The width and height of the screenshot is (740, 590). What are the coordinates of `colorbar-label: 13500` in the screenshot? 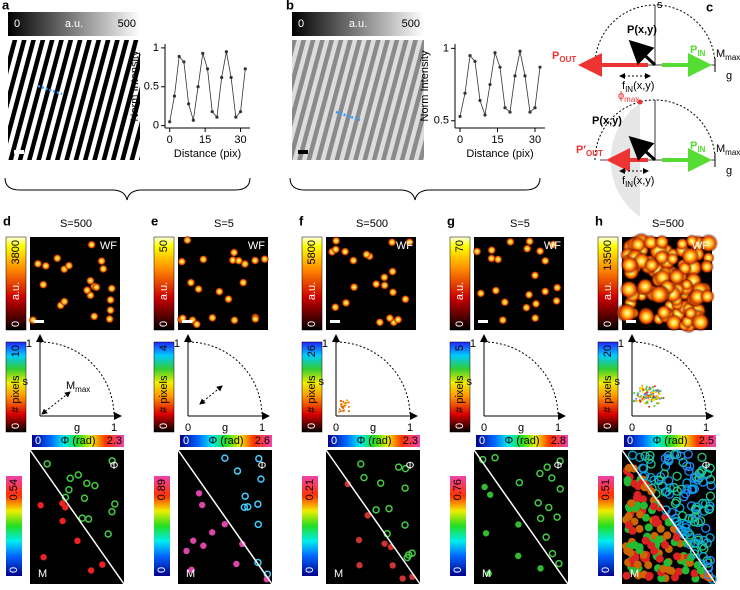 It's located at (608, 255).